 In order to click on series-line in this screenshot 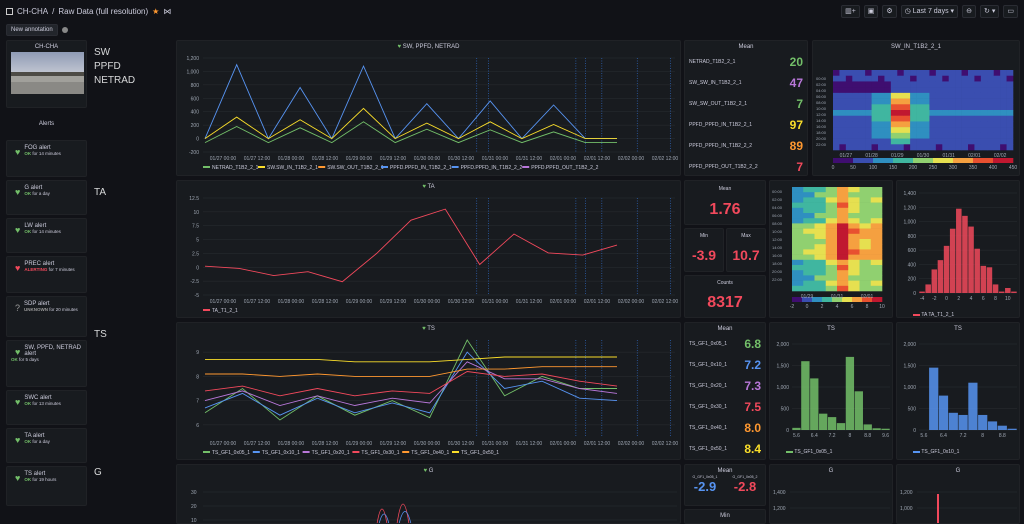, I will do `click(411, 371)`.